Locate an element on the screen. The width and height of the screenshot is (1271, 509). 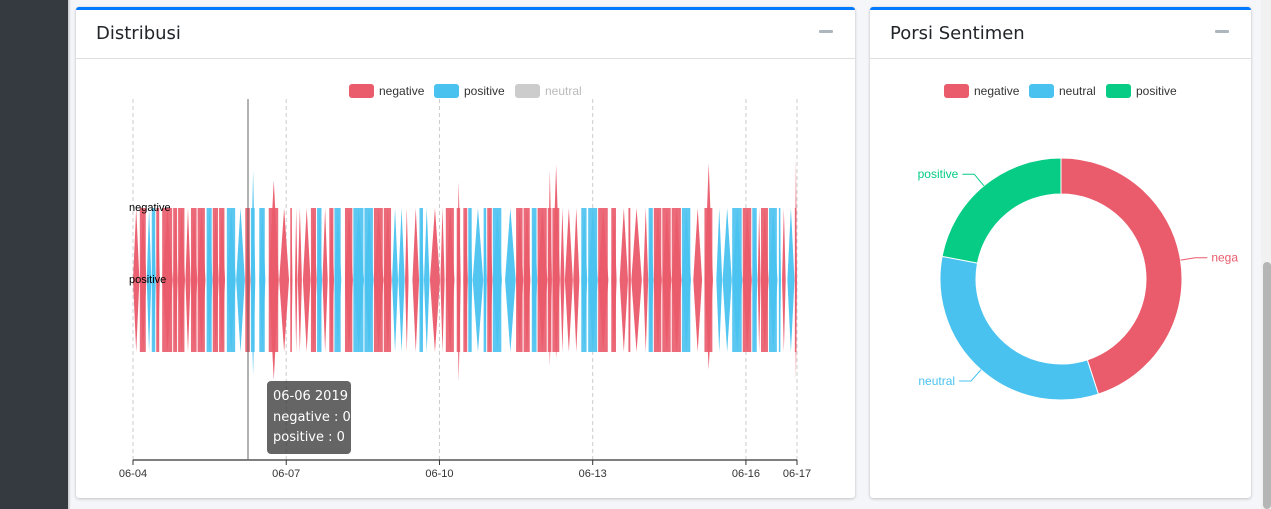
pie-slice-label-negative: nega is located at coordinates (1224, 258).